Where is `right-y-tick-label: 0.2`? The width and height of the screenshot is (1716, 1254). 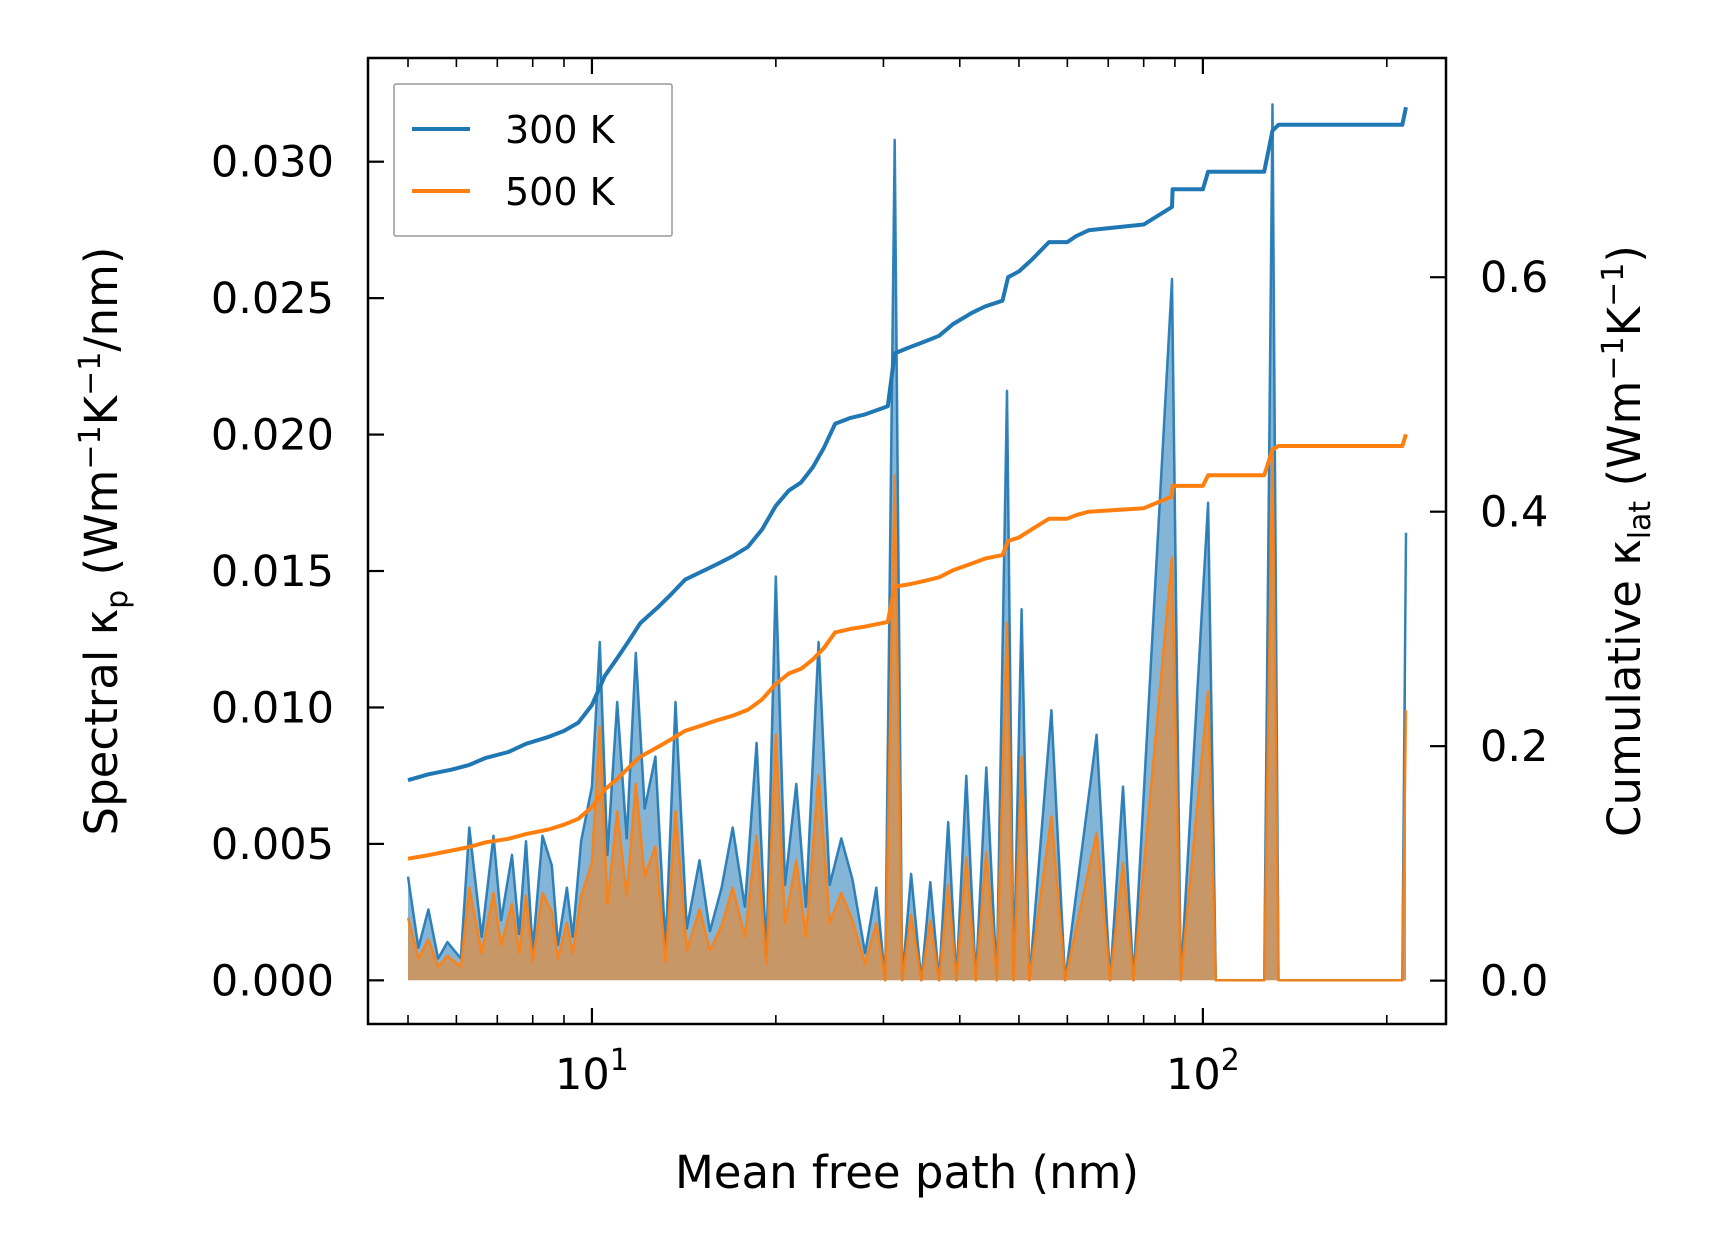 right-y-tick-label: 0.2 is located at coordinates (1514, 747).